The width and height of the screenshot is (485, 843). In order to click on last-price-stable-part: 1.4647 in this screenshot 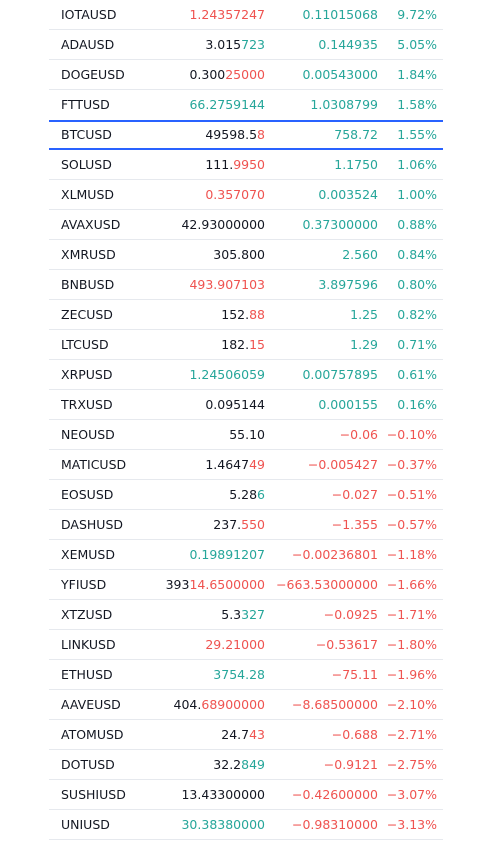, I will do `click(227, 464)`.